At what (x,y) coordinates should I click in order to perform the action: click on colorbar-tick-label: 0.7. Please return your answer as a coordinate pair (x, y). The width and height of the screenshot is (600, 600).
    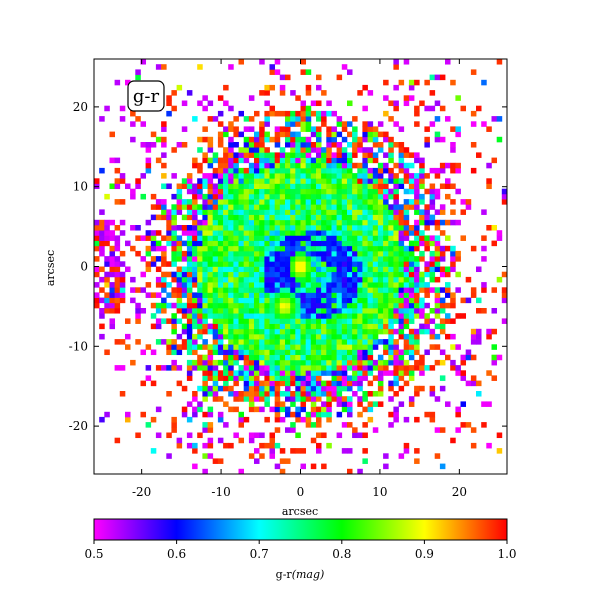
    Looking at the image, I should click on (259, 554).